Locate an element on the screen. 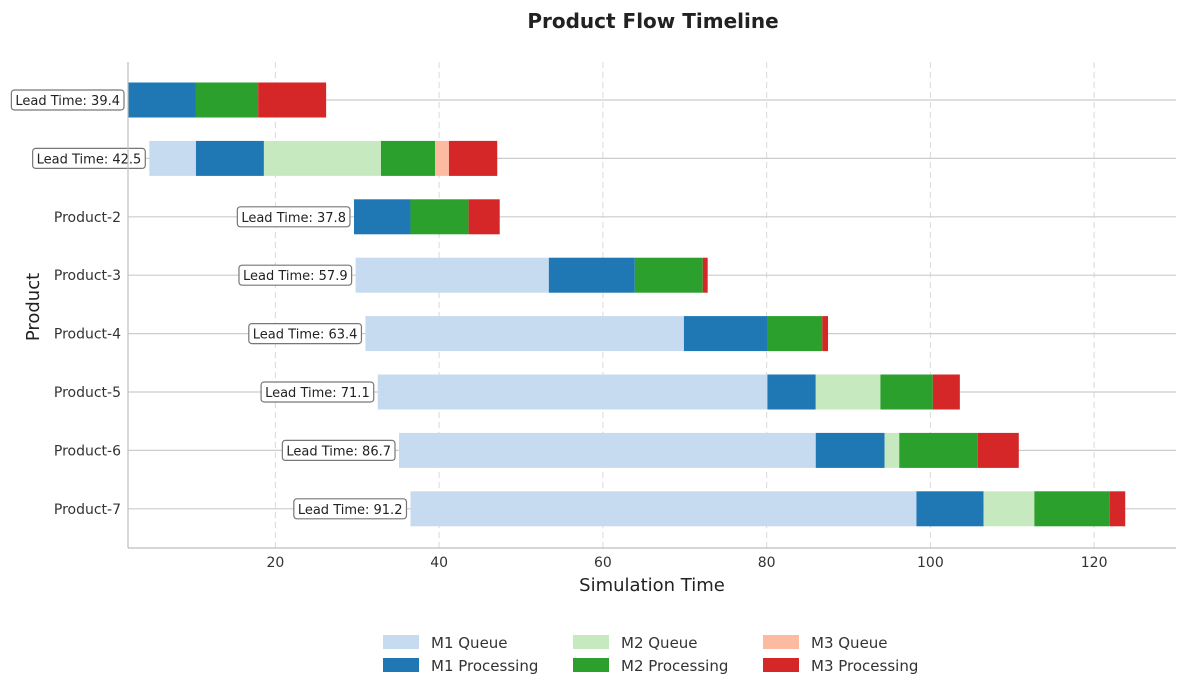  lead-time-text: Lead Time: 86.7 is located at coordinates (338, 451).